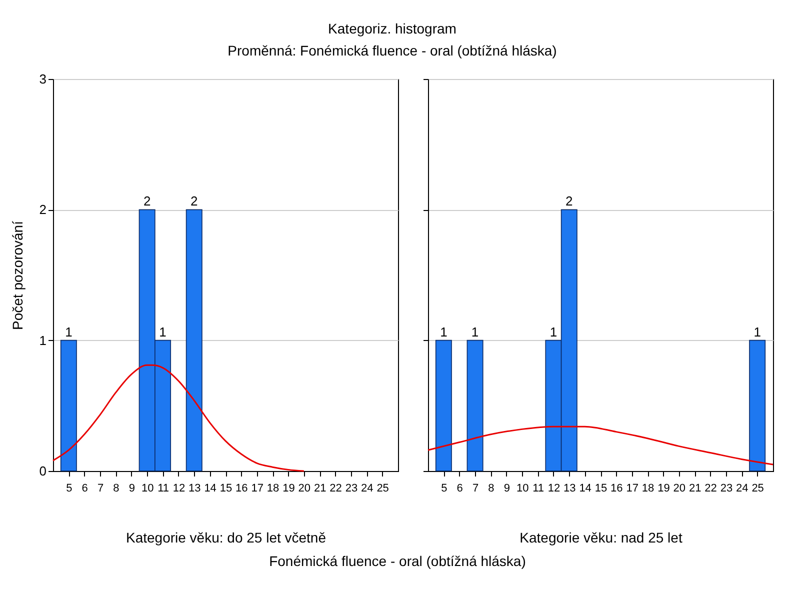 The width and height of the screenshot is (795, 610). What do you see at coordinates (178, 418) in the screenshot?
I see `line-series` at bounding box center [178, 418].